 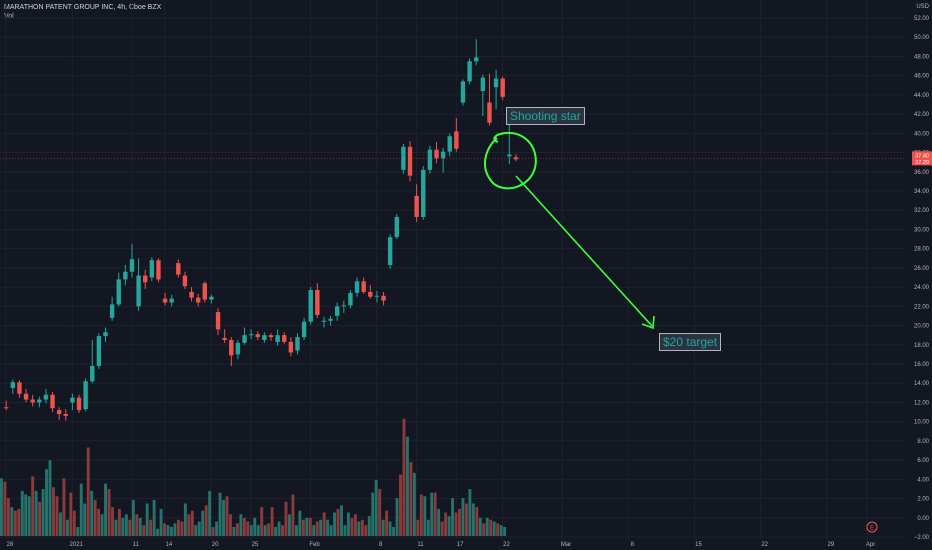 What do you see at coordinates (922, 163) in the screenshot?
I see `price-tag-text: 37.29` at bounding box center [922, 163].